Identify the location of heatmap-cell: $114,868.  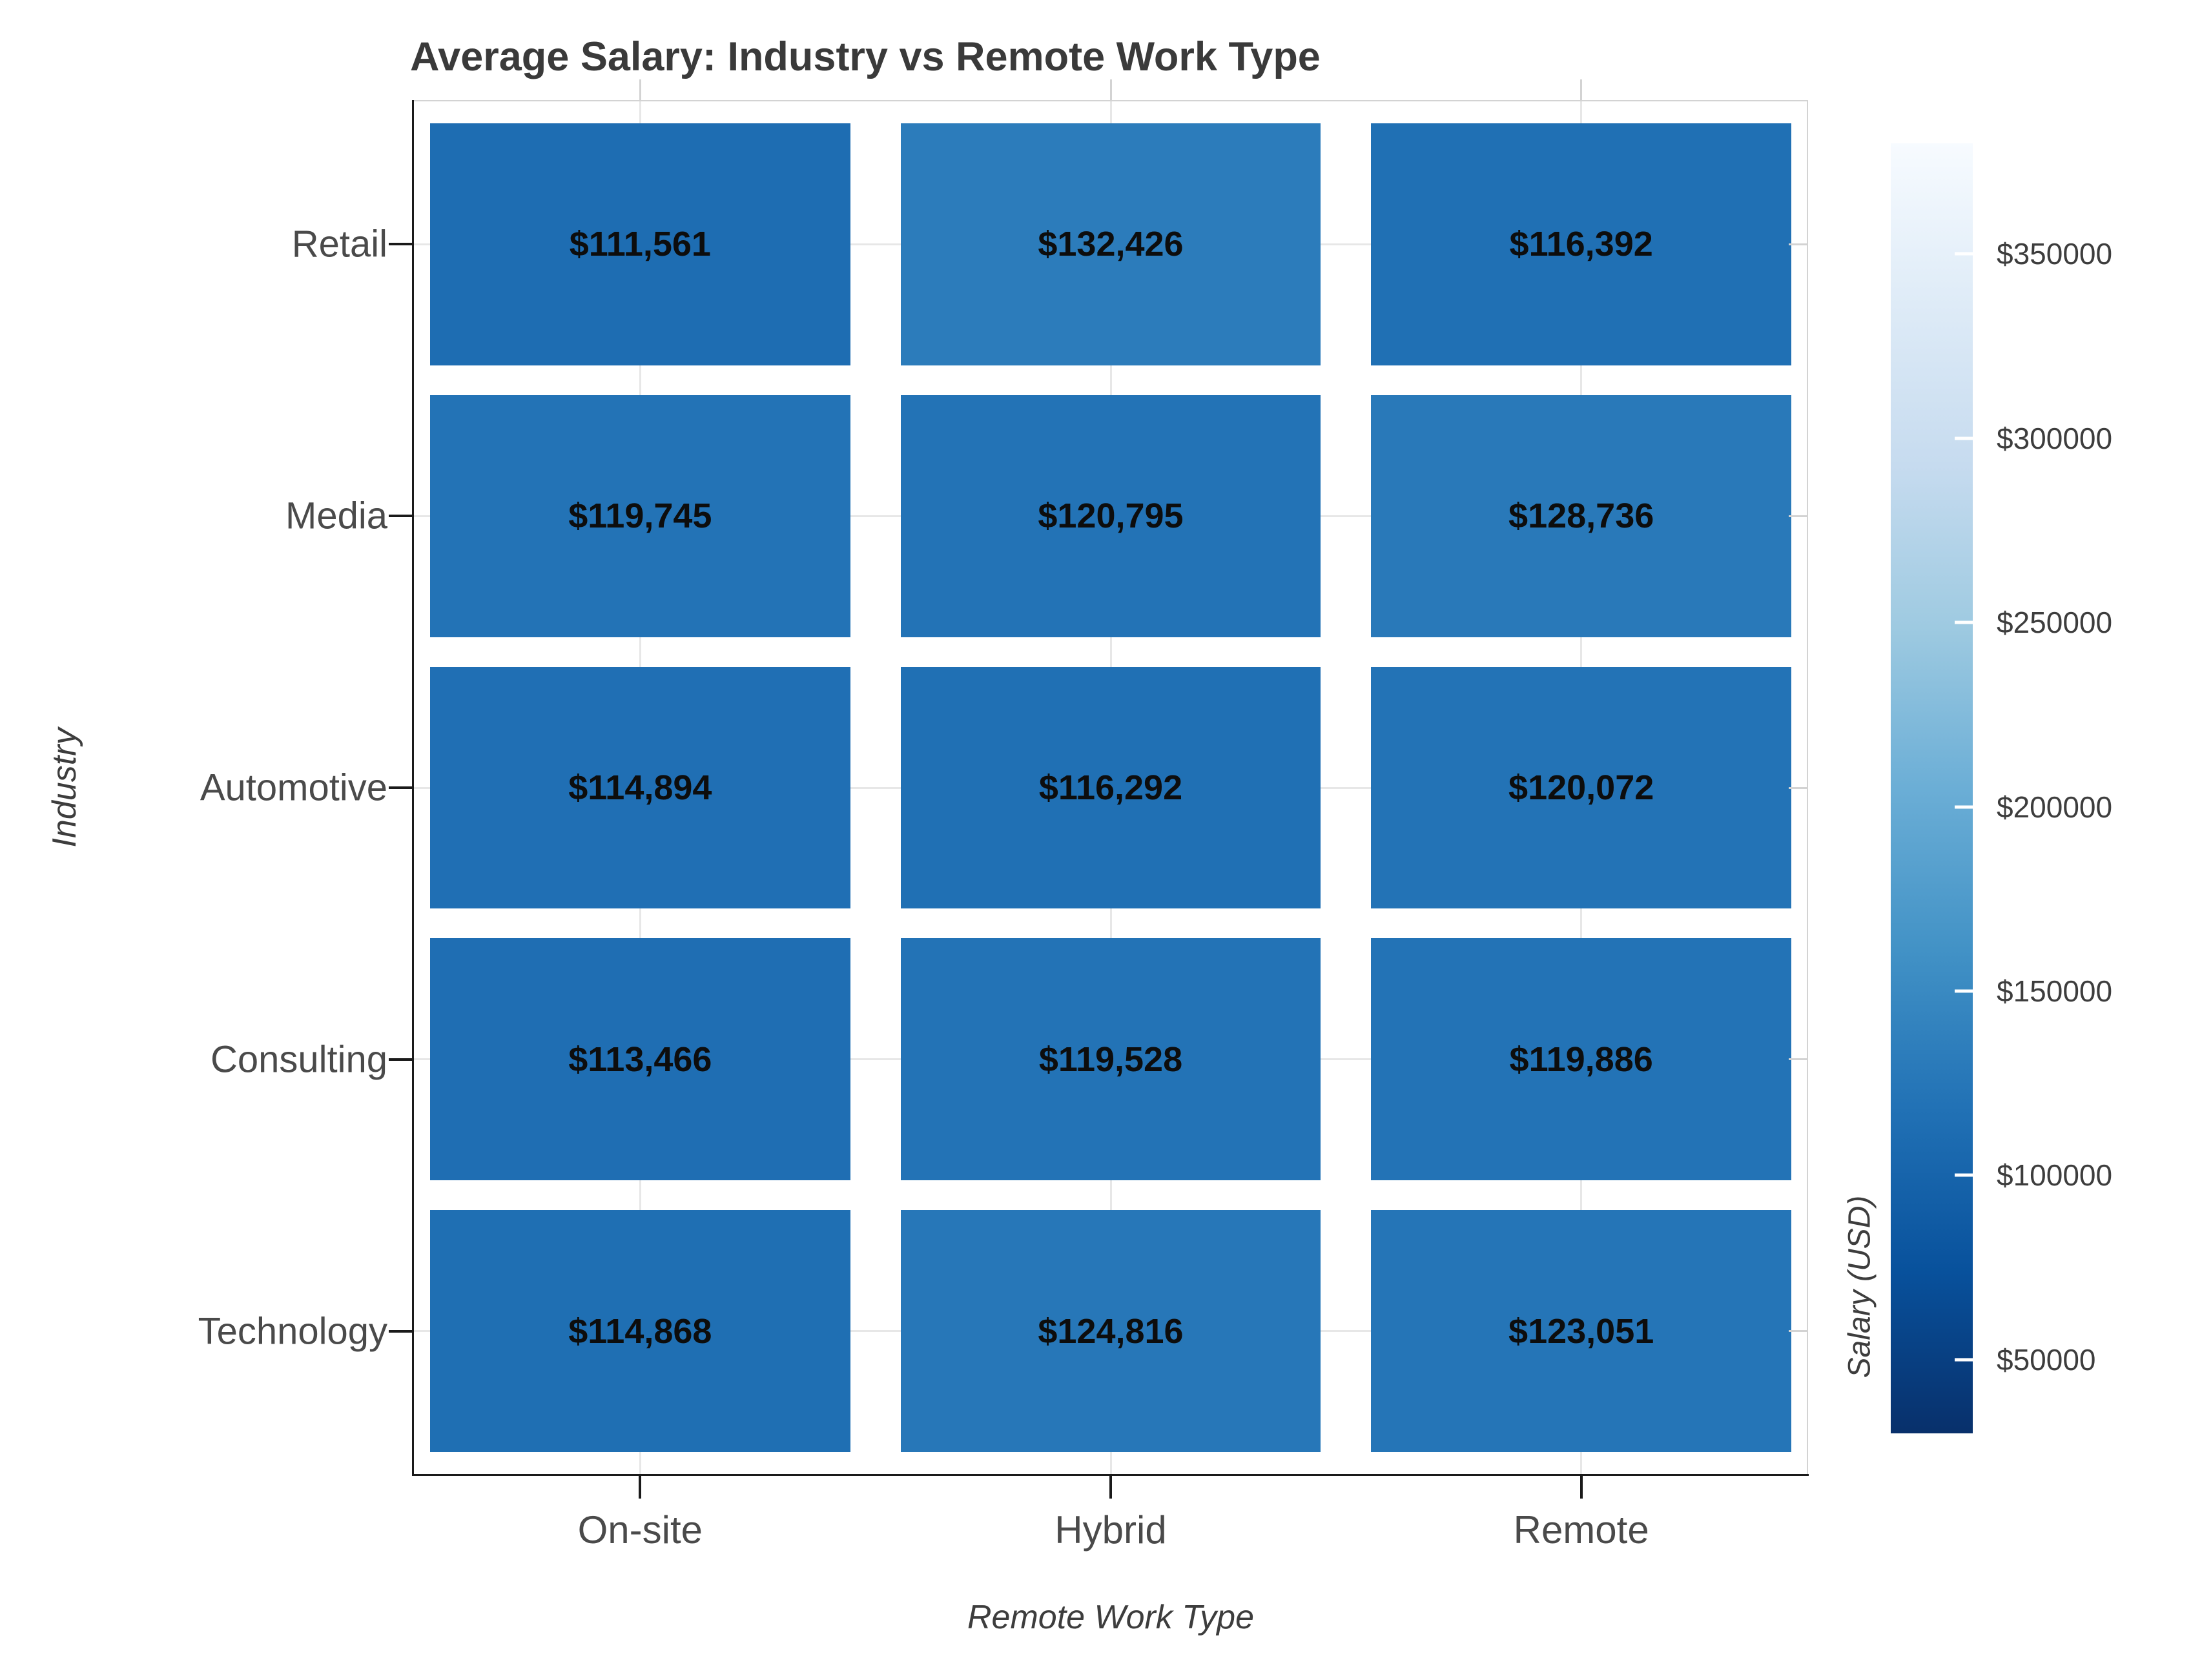
(640, 1331).